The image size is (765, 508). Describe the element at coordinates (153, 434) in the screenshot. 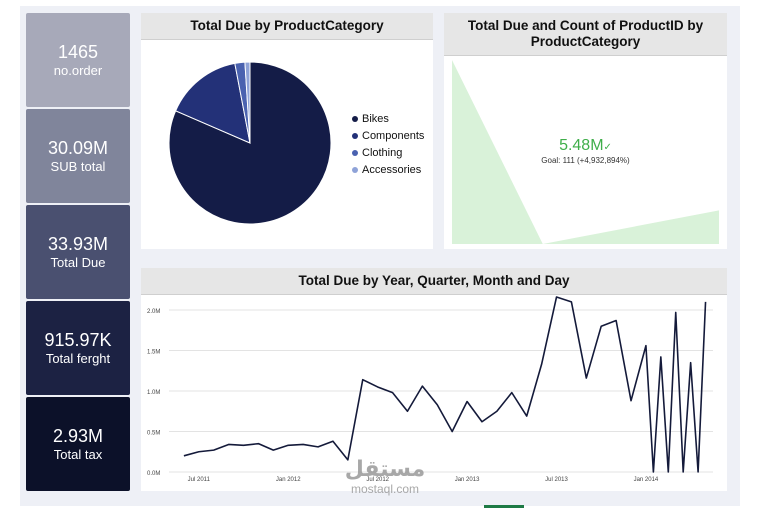

I see `y-tick-label: 0.5M` at that location.